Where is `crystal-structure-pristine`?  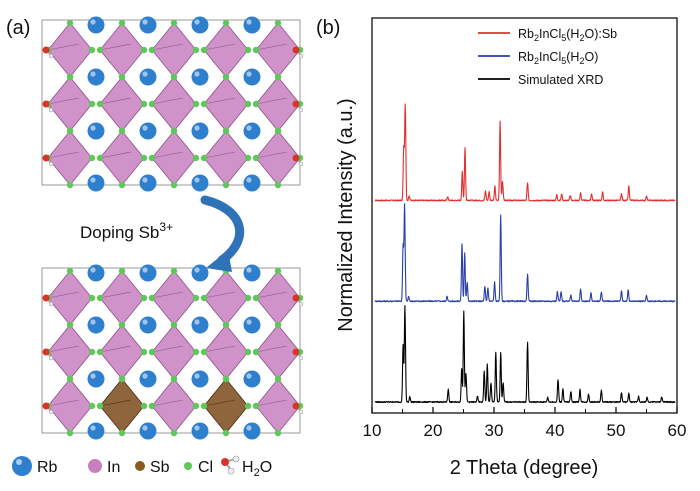 crystal-structure-pristine is located at coordinates (172, 104).